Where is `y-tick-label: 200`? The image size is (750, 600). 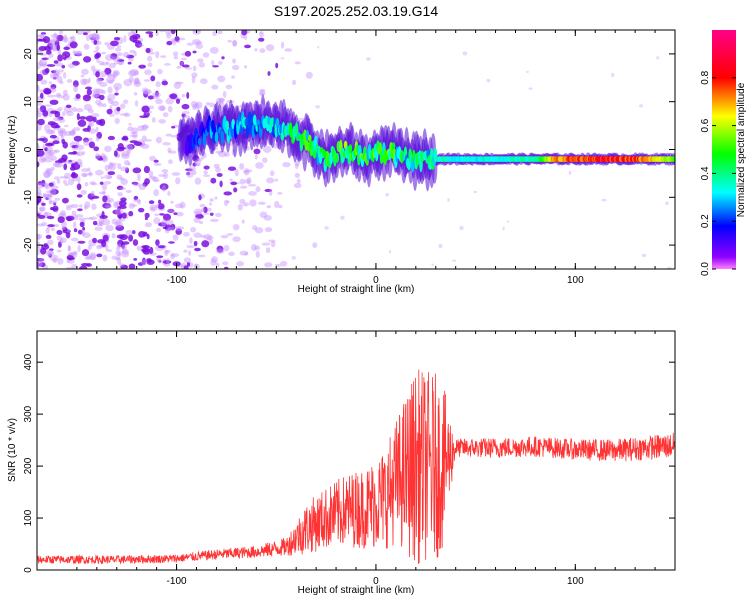
y-tick-label: 200 is located at coordinates (28, 465).